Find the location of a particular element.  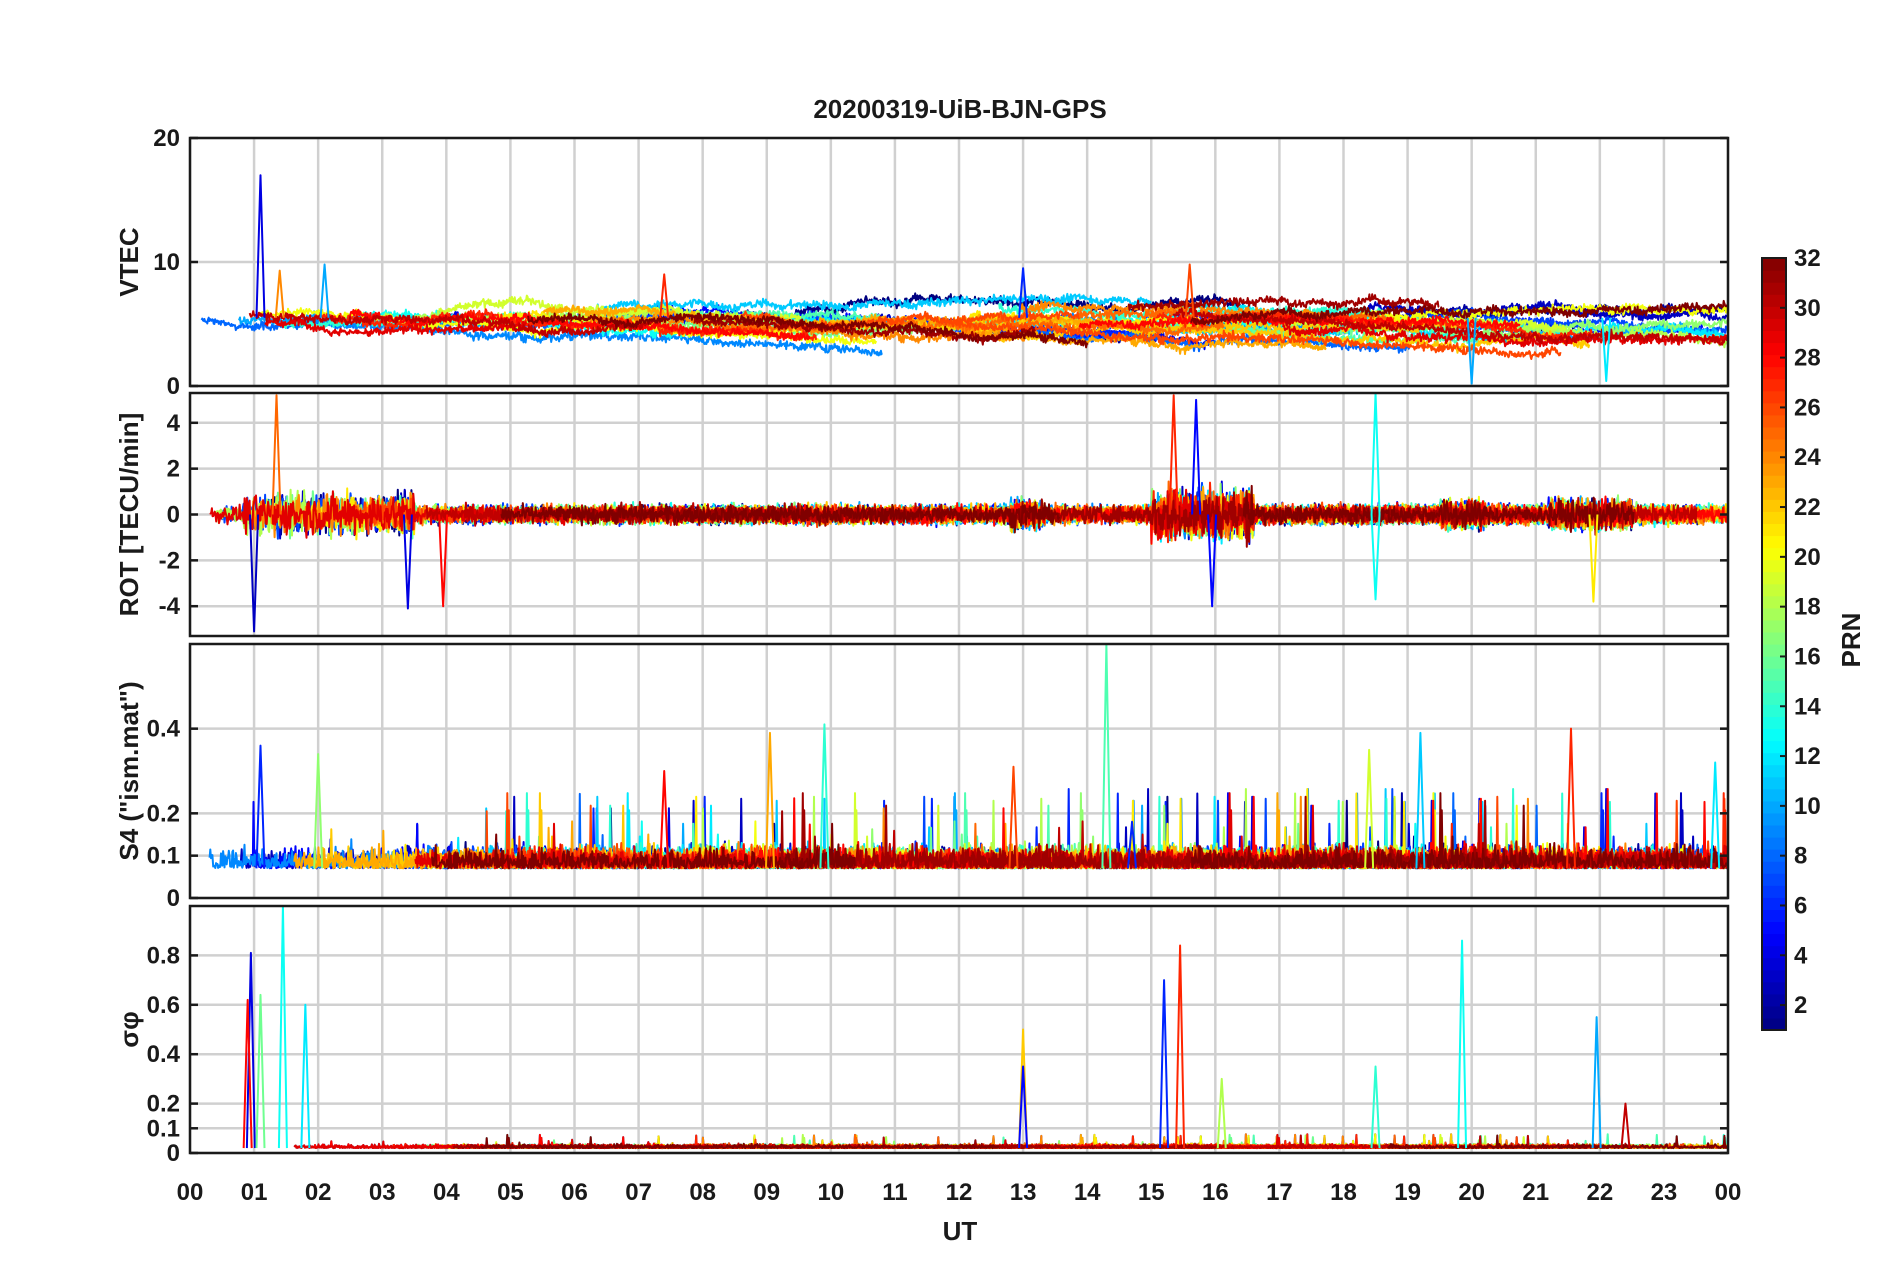

x-tick-label: 19 is located at coordinates (1407, 1192).